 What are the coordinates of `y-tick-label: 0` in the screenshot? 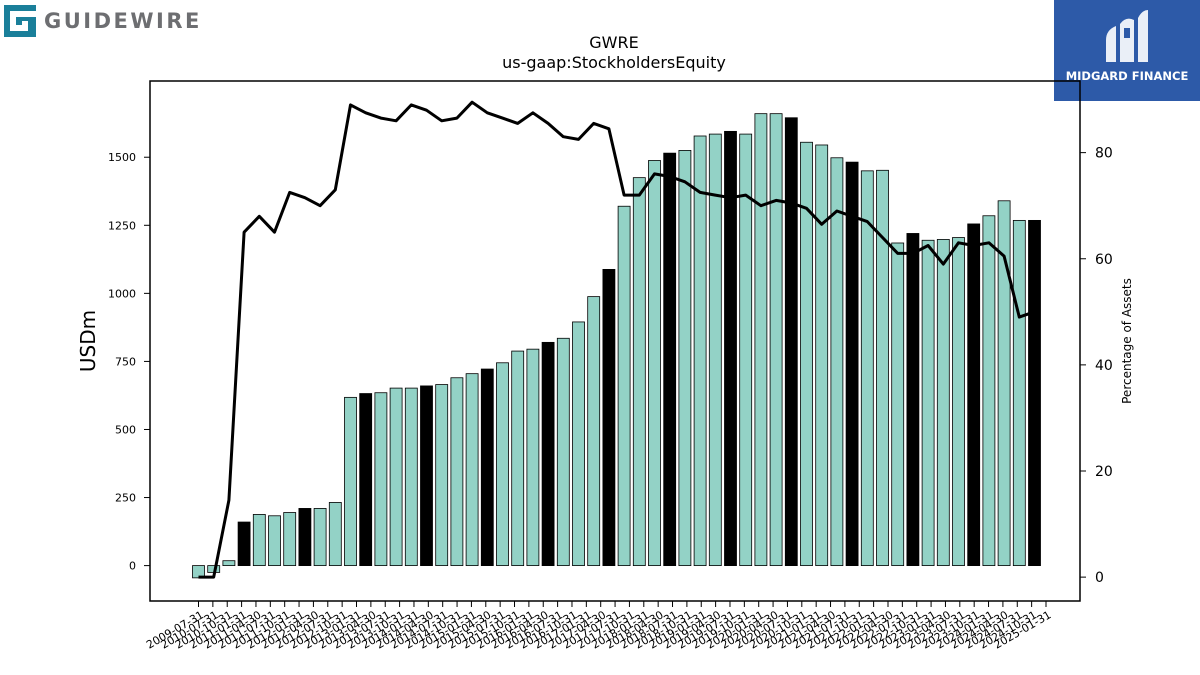 It's located at (132, 566).